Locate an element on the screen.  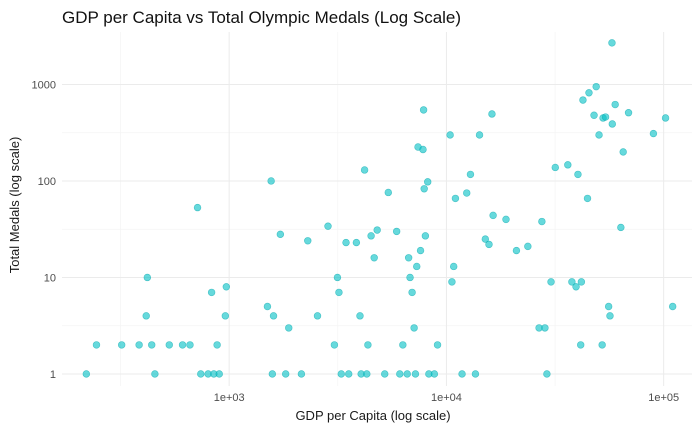
y-tick-label: 100 is located at coordinates (47, 182).